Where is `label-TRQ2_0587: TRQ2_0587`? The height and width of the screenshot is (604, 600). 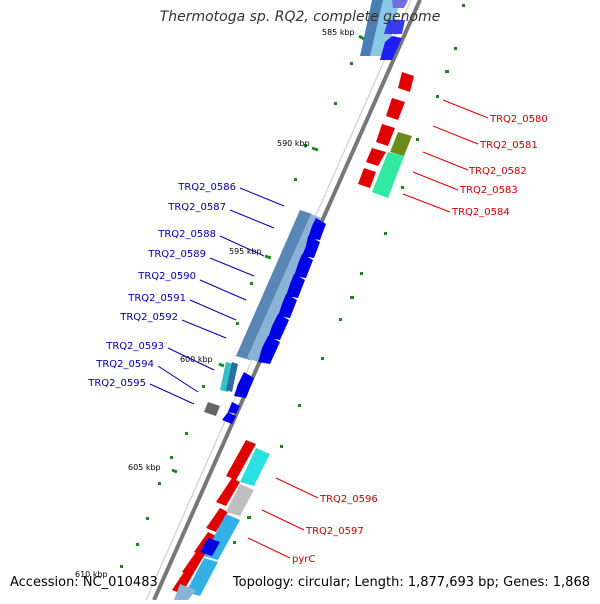 label-TRQ2_0587: TRQ2_0587 is located at coordinates (196, 207).